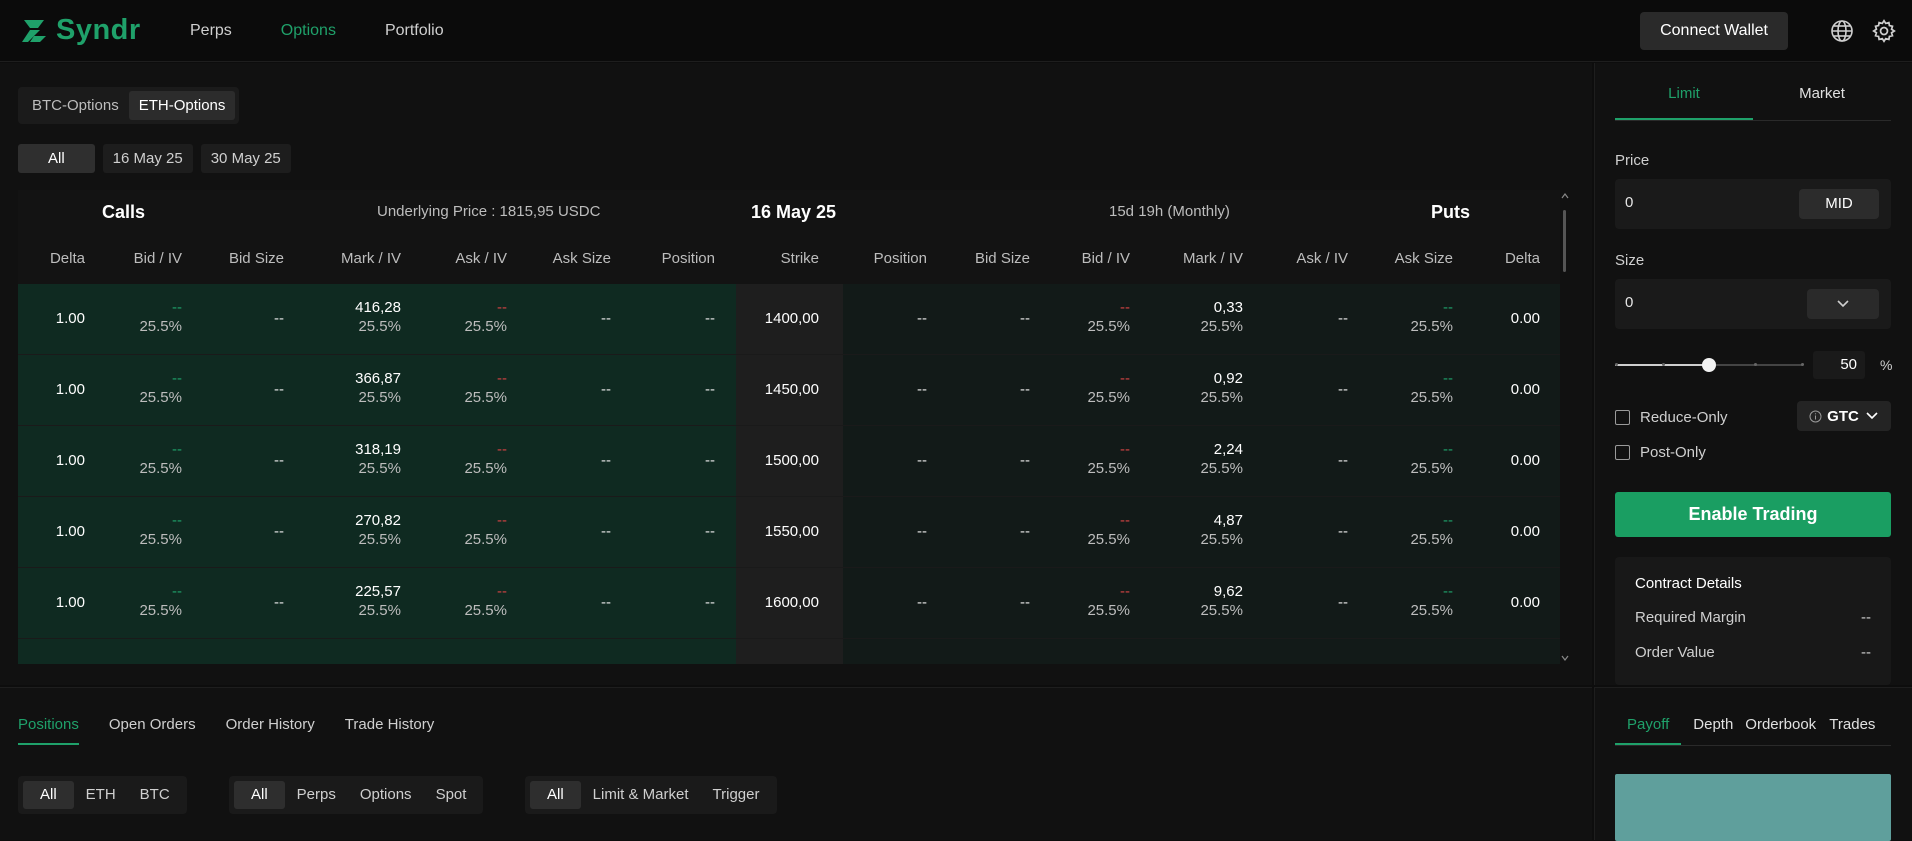 The image size is (1912, 841). What do you see at coordinates (1228, 449) in the screenshot?
I see `cell-put-mark: 2,24` at bounding box center [1228, 449].